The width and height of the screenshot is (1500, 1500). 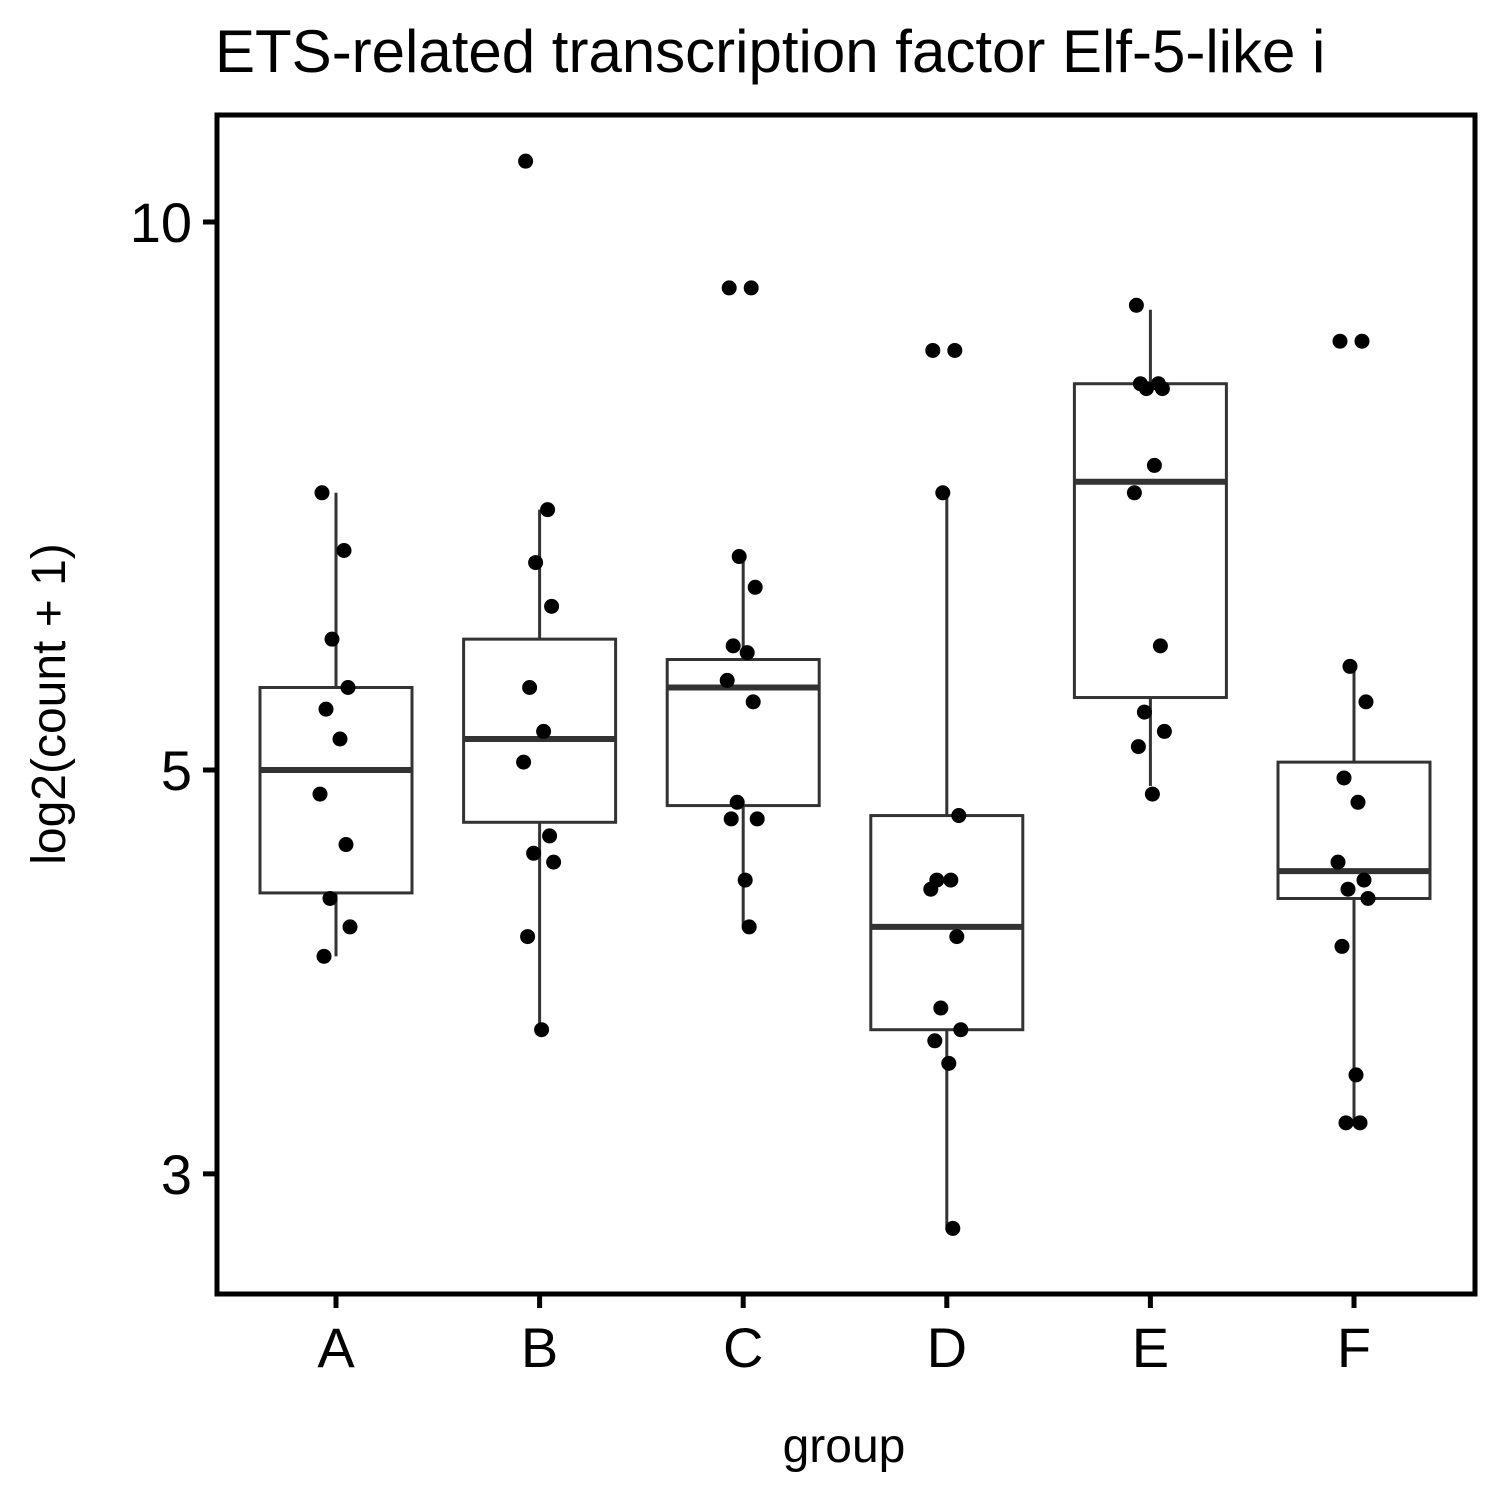 What do you see at coordinates (1353, 732) in the screenshot?
I see `points-group-f` at bounding box center [1353, 732].